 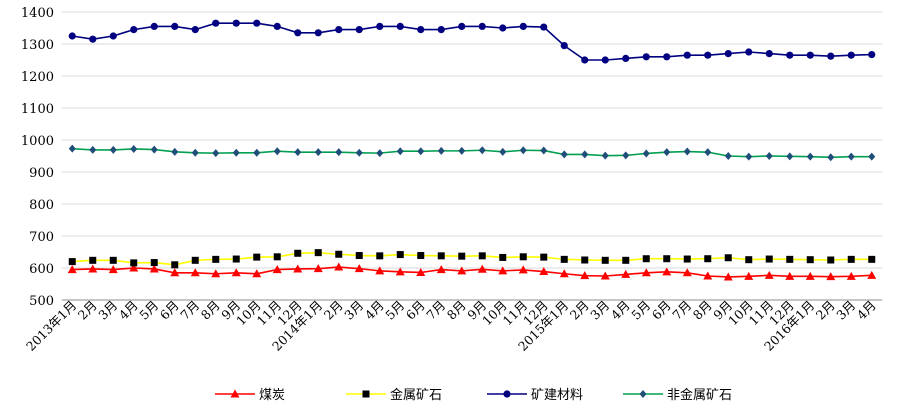 I want to click on legend: 煤炭 金属矿石 矿建材料 非金属矿石, so click(x=473, y=395).